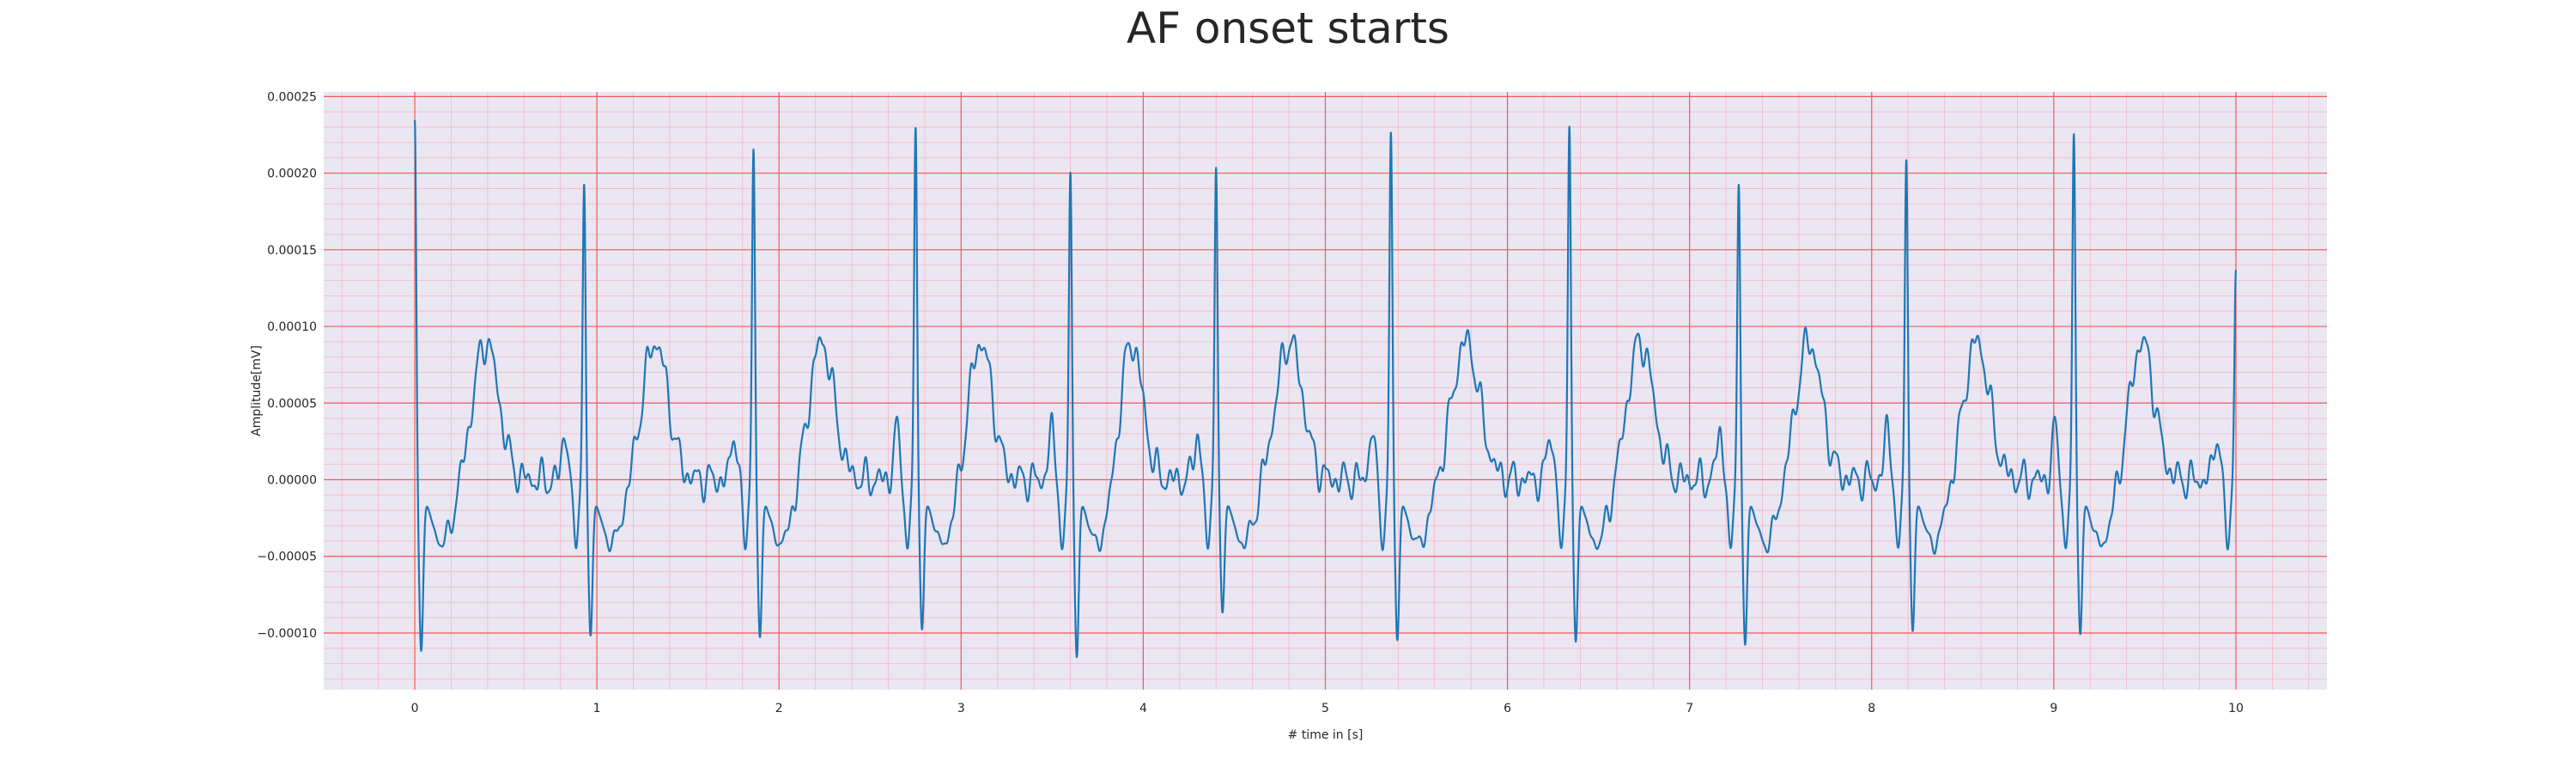 This screenshot has height=773, width=2576. I want to click on x-tick-label: 8, so click(1872, 708).